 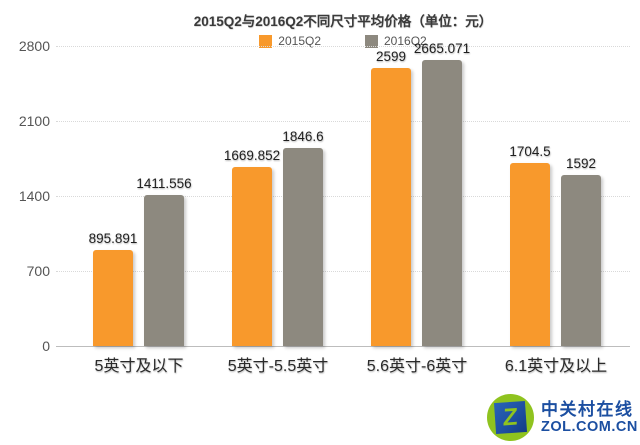 What do you see at coordinates (589, 426) in the screenshot?
I see `zol-logo-text-en: ZOL.COM.CN` at bounding box center [589, 426].